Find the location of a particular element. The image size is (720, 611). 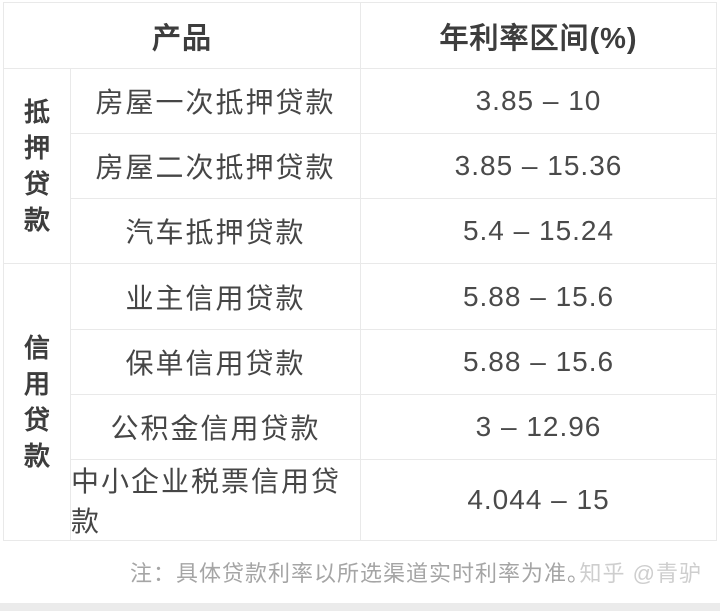

rate-range: 3.85 – 15.36 is located at coordinates (538, 166).